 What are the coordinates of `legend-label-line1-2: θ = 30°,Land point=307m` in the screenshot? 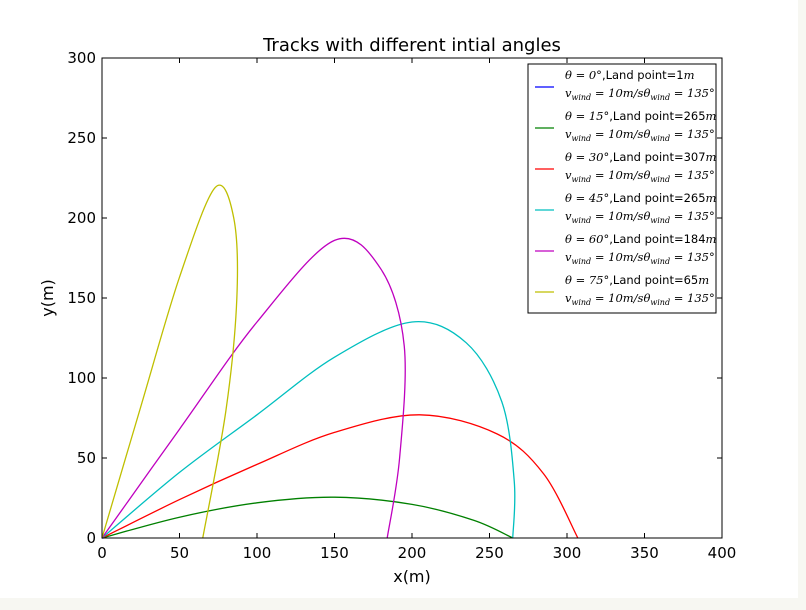 It's located at (641, 157).